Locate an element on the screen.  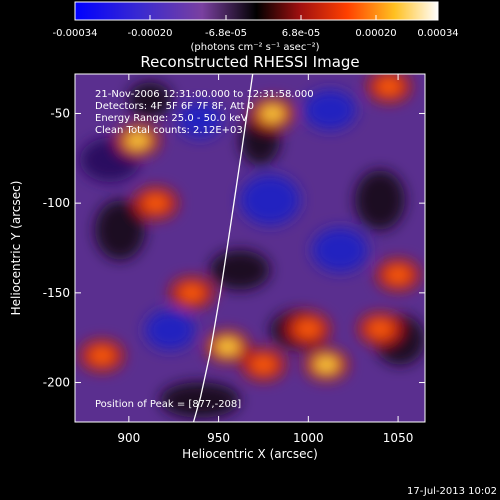
colorbar-tick-label: 6.8e-05 is located at coordinates (301, 33).